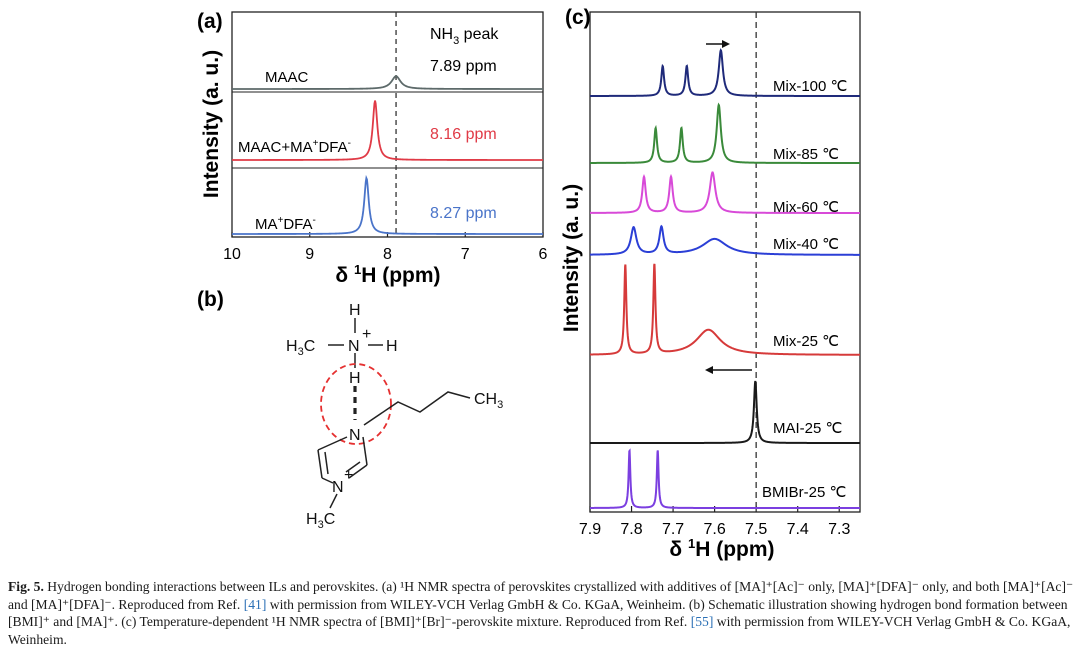 This screenshot has height=654, width=1080. What do you see at coordinates (211, 124) in the screenshot?
I see `panel-a-ylabel: Intensity (a. u.)` at bounding box center [211, 124].